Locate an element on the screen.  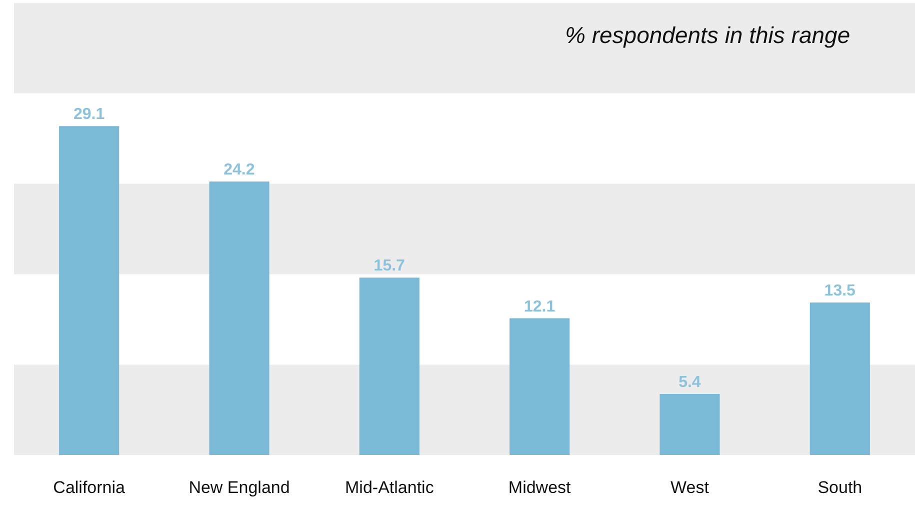
data-label: 29.1 is located at coordinates (89, 115).